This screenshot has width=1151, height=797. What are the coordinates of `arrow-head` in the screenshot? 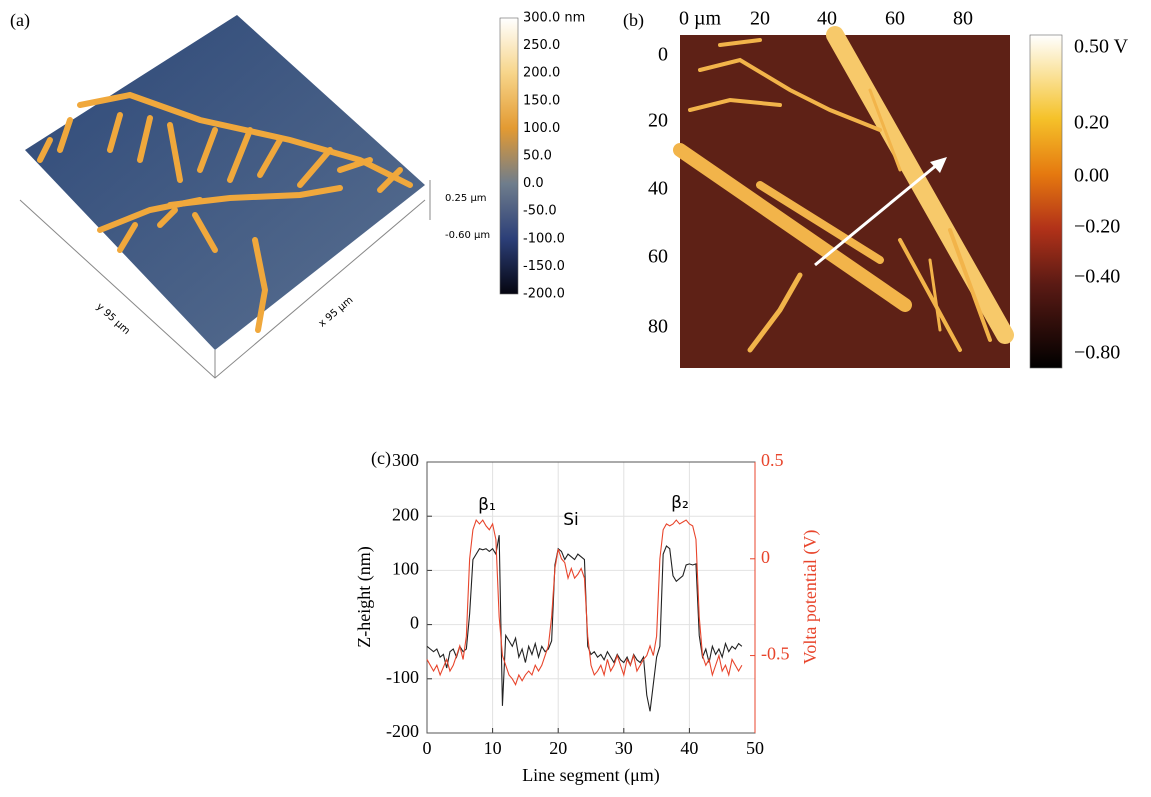 It's located at (938, 165).